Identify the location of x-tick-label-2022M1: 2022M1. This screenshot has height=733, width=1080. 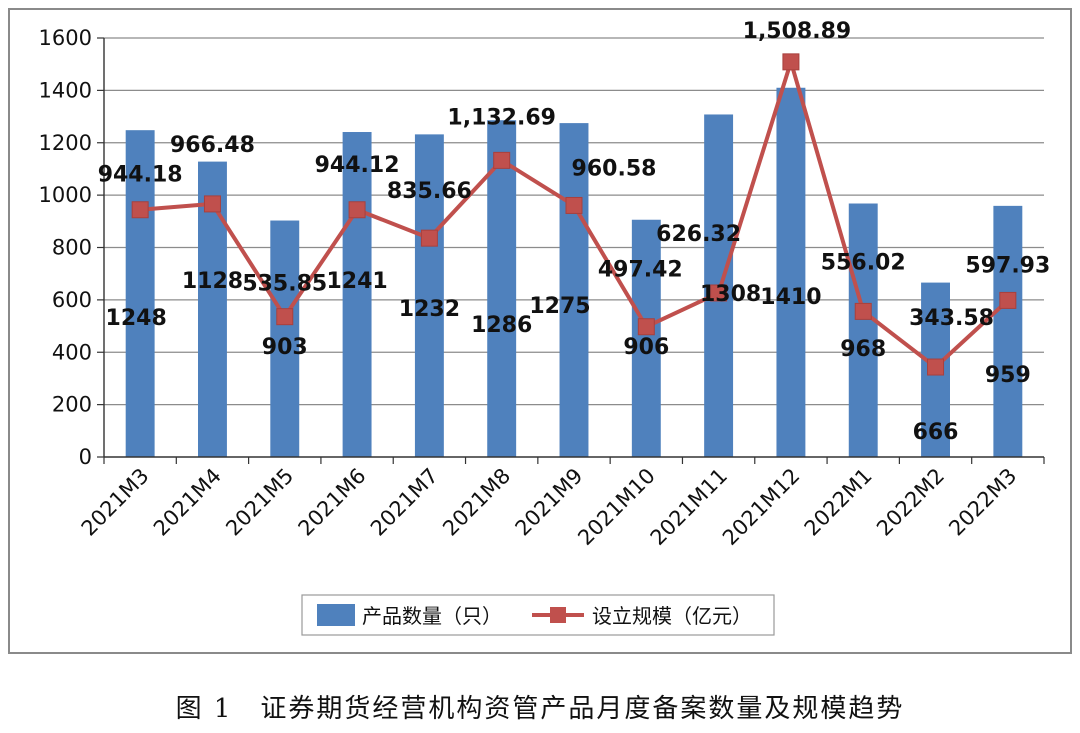
(838, 502).